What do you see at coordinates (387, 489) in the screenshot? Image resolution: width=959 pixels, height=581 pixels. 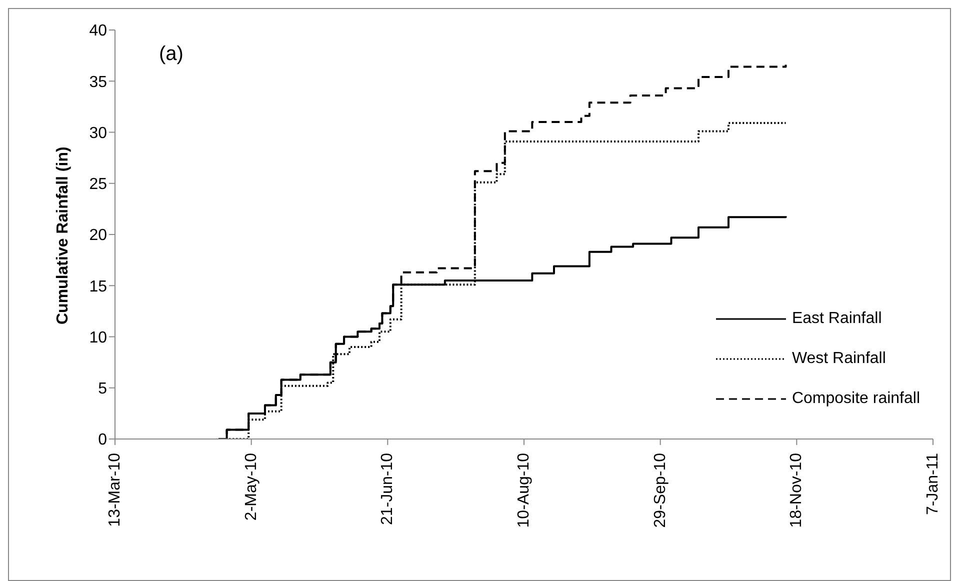 I see `x-tick-label: 21-Jun-10` at bounding box center [387, 489].